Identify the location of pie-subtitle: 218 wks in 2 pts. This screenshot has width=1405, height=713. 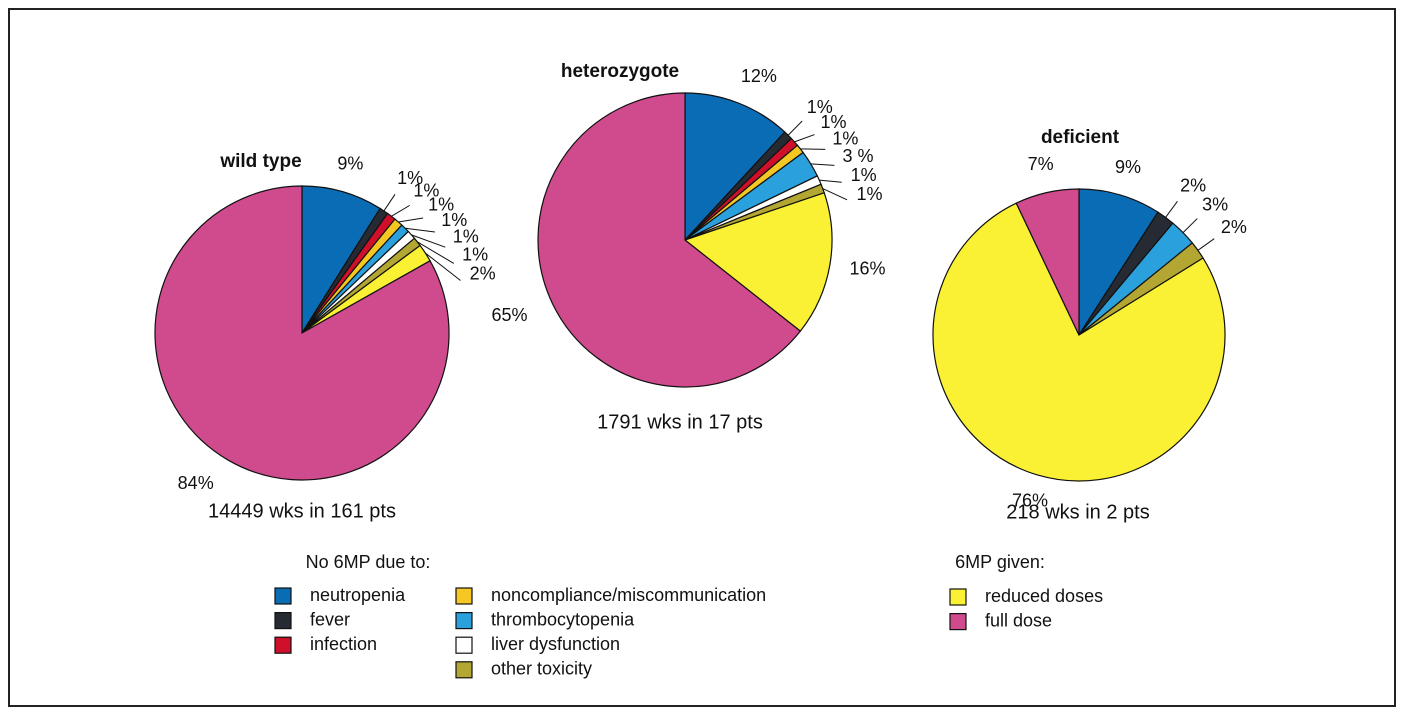
(1077, 512).